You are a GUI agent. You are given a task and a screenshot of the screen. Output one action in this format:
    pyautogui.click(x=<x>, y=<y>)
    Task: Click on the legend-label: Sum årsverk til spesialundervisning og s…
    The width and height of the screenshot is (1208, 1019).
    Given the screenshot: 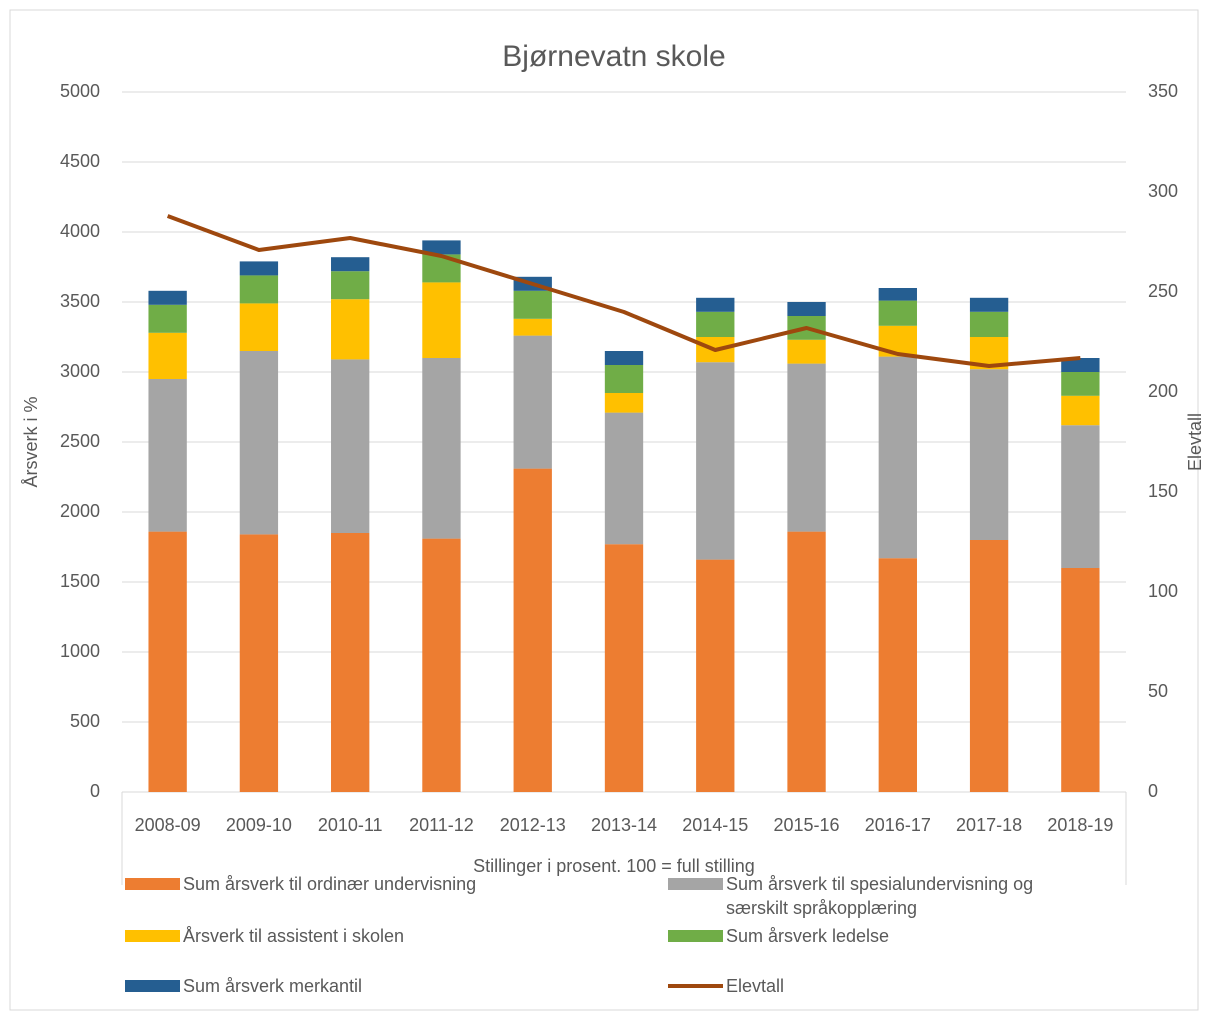 What is the action you would take?
    pyautogui.click(x=880, y=896)
    